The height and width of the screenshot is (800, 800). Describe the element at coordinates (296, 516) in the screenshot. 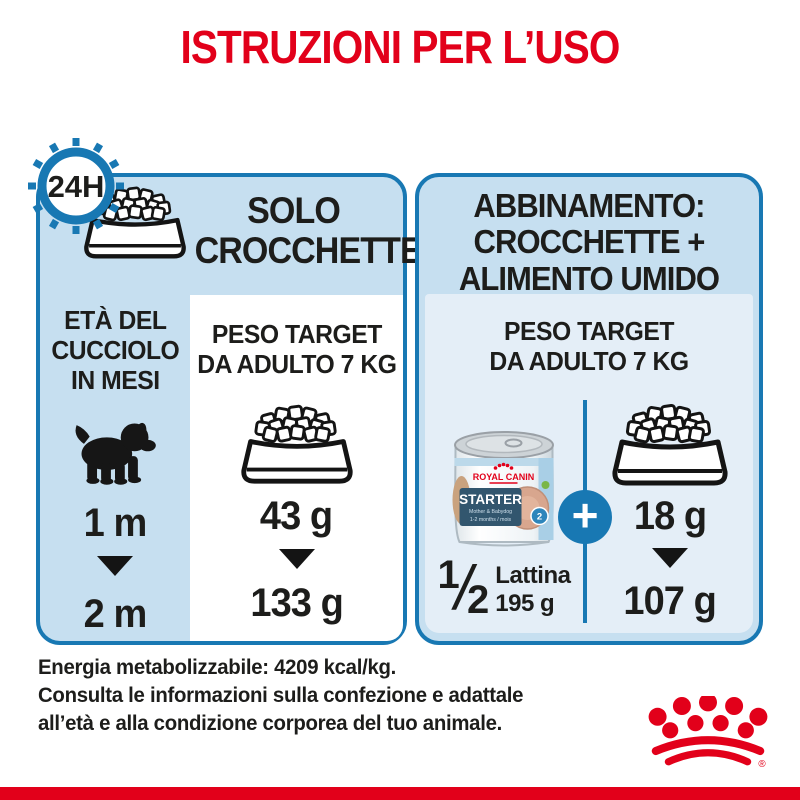

I see `solo-kibble-from-value: 43 g` at that location.